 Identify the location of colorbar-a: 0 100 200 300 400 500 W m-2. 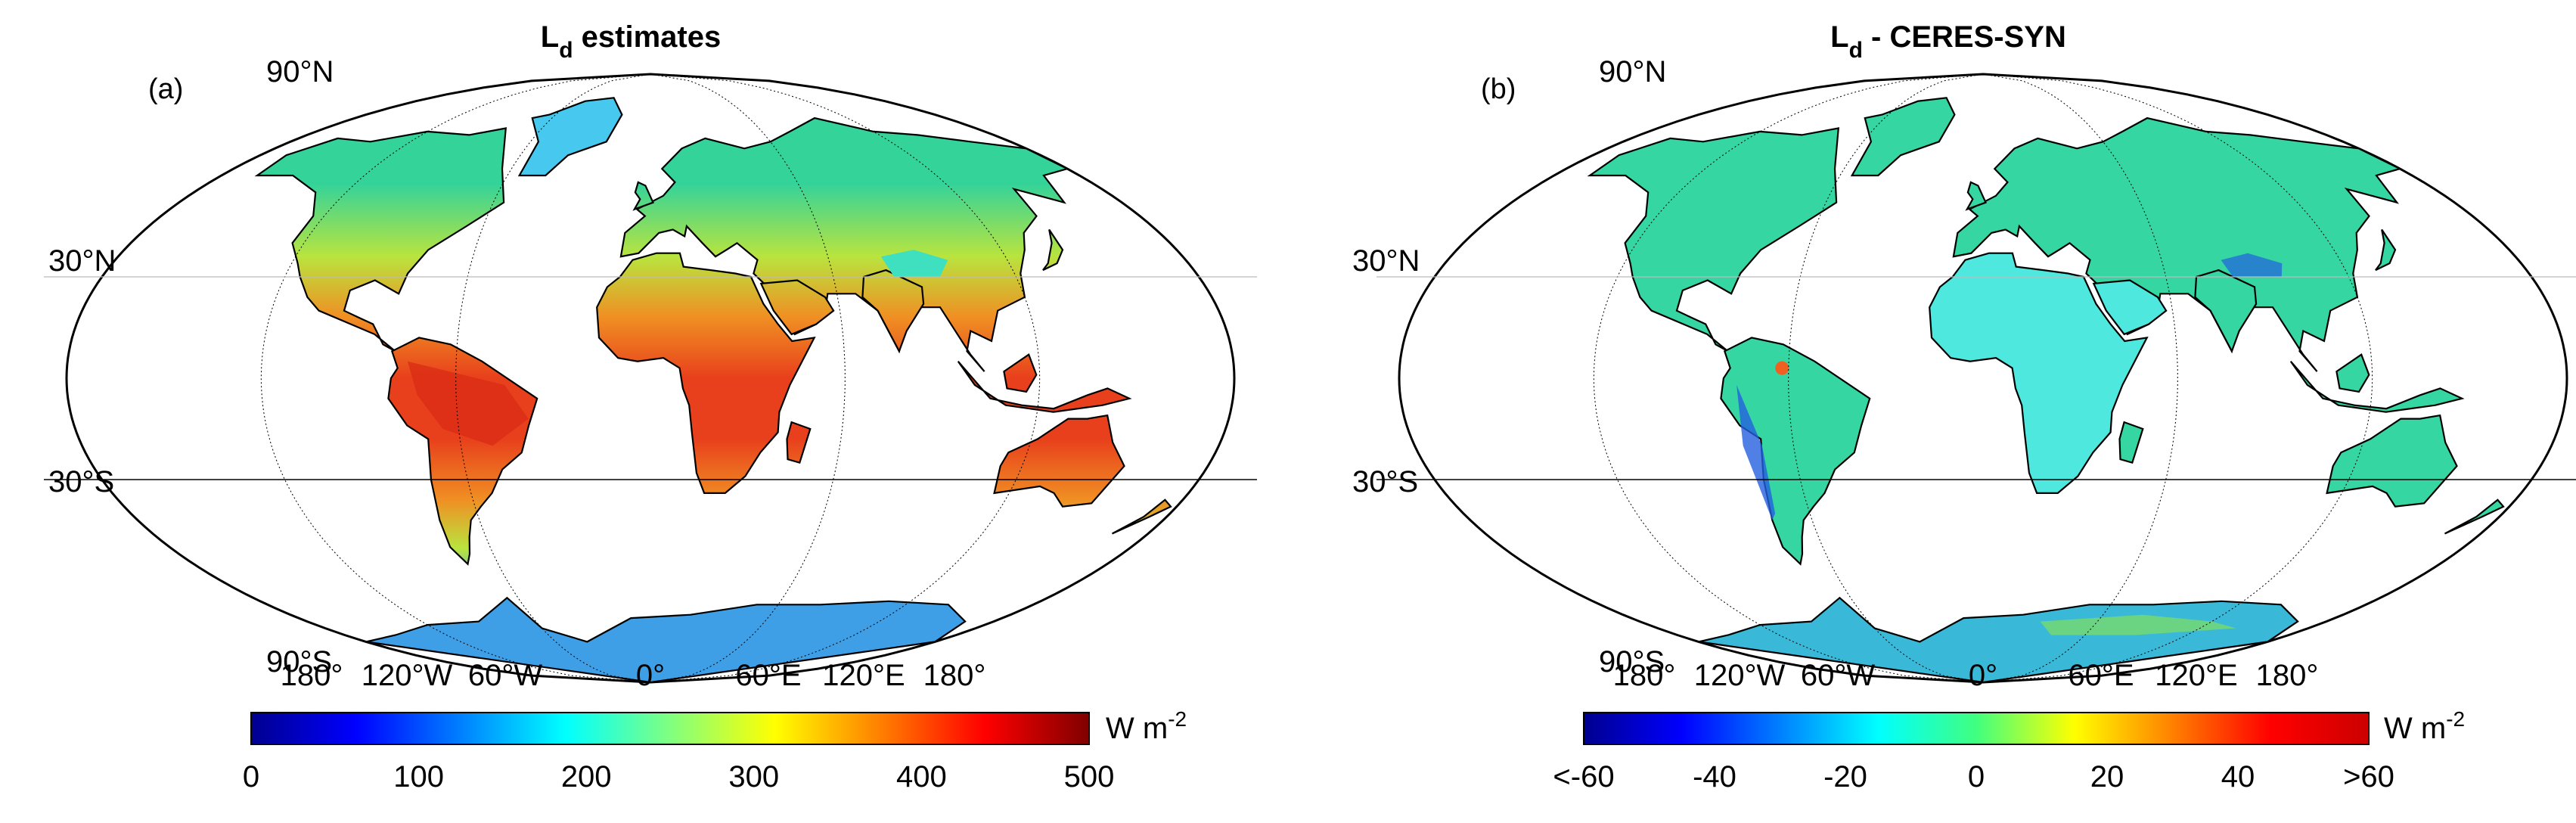
(715, 750).